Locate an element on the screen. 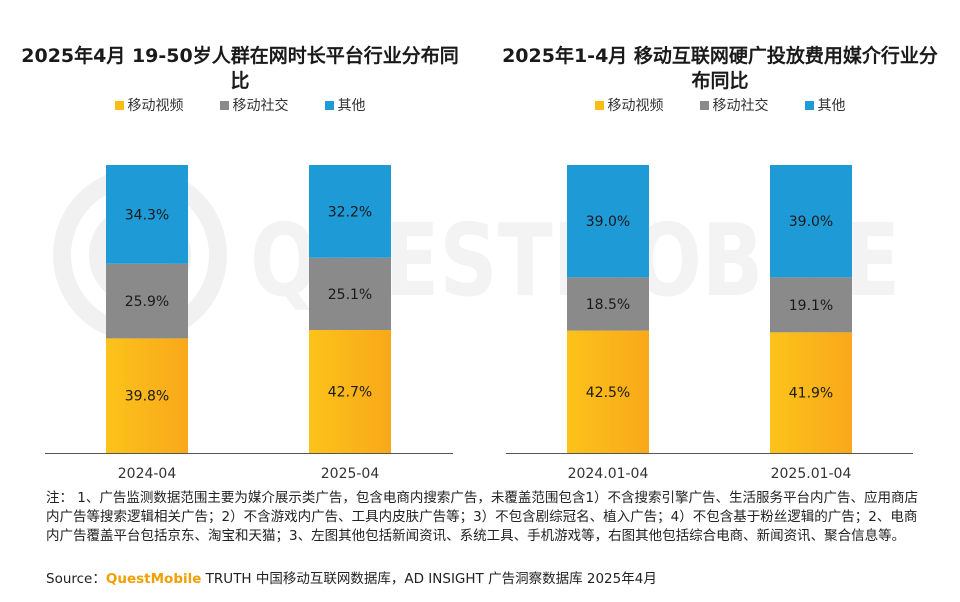 This screenshot has height=602, width=960. data-label-video: 41.9% is located at coordinates (811, 394).